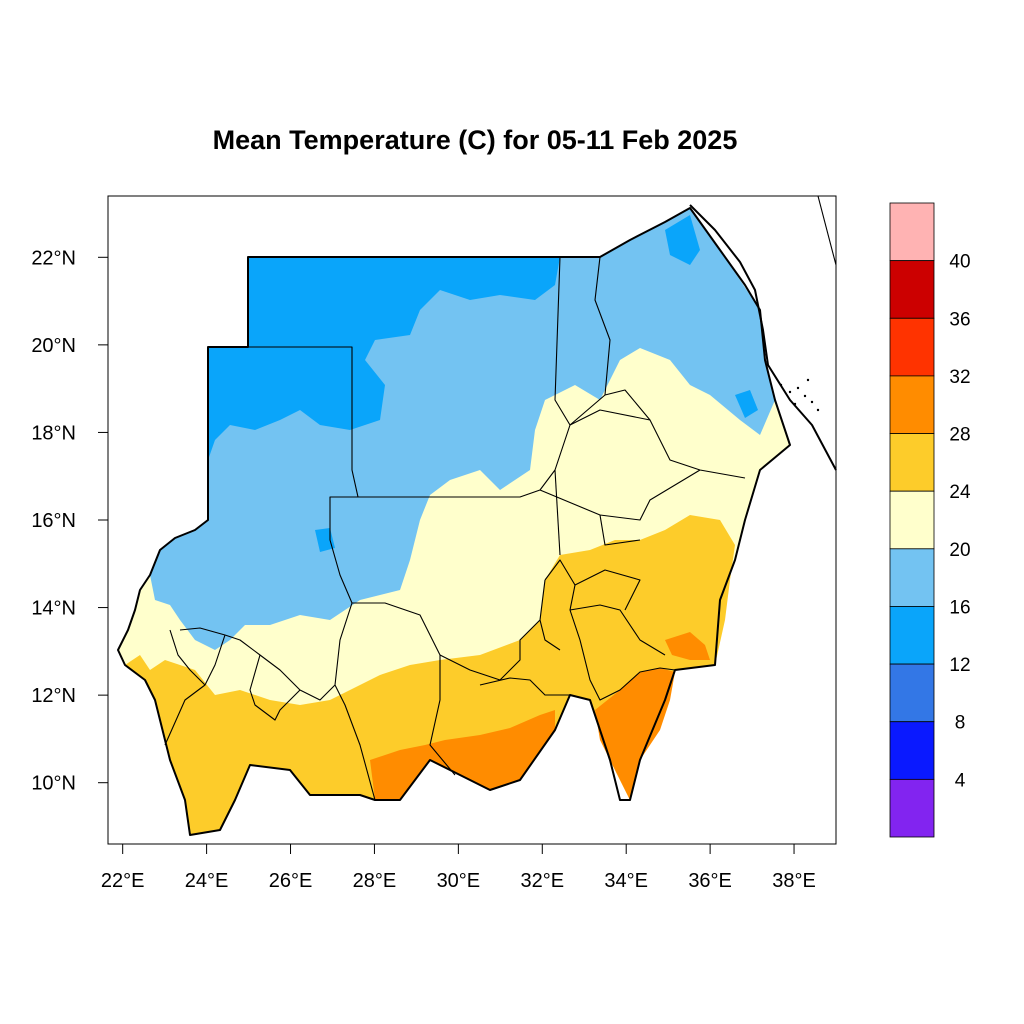 This screenshot has height=1024, width=1024. Describe the element at coordinates (458, 868) in the screenshot. I see `x-axis: 22°E 24°E 26°E 28°E 30°E 32°E 34°E 36°E 38°E` at that location.